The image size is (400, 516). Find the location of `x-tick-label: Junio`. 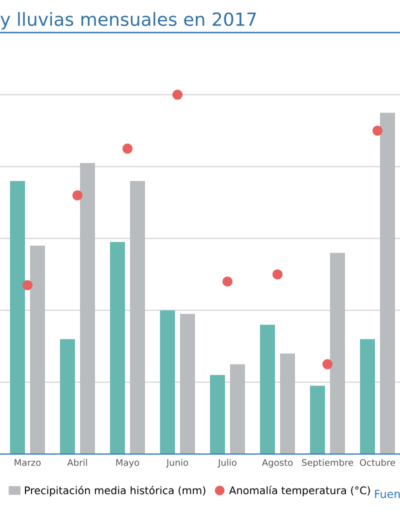

x-tick-label: Junio is located at coordinates (177, 463).